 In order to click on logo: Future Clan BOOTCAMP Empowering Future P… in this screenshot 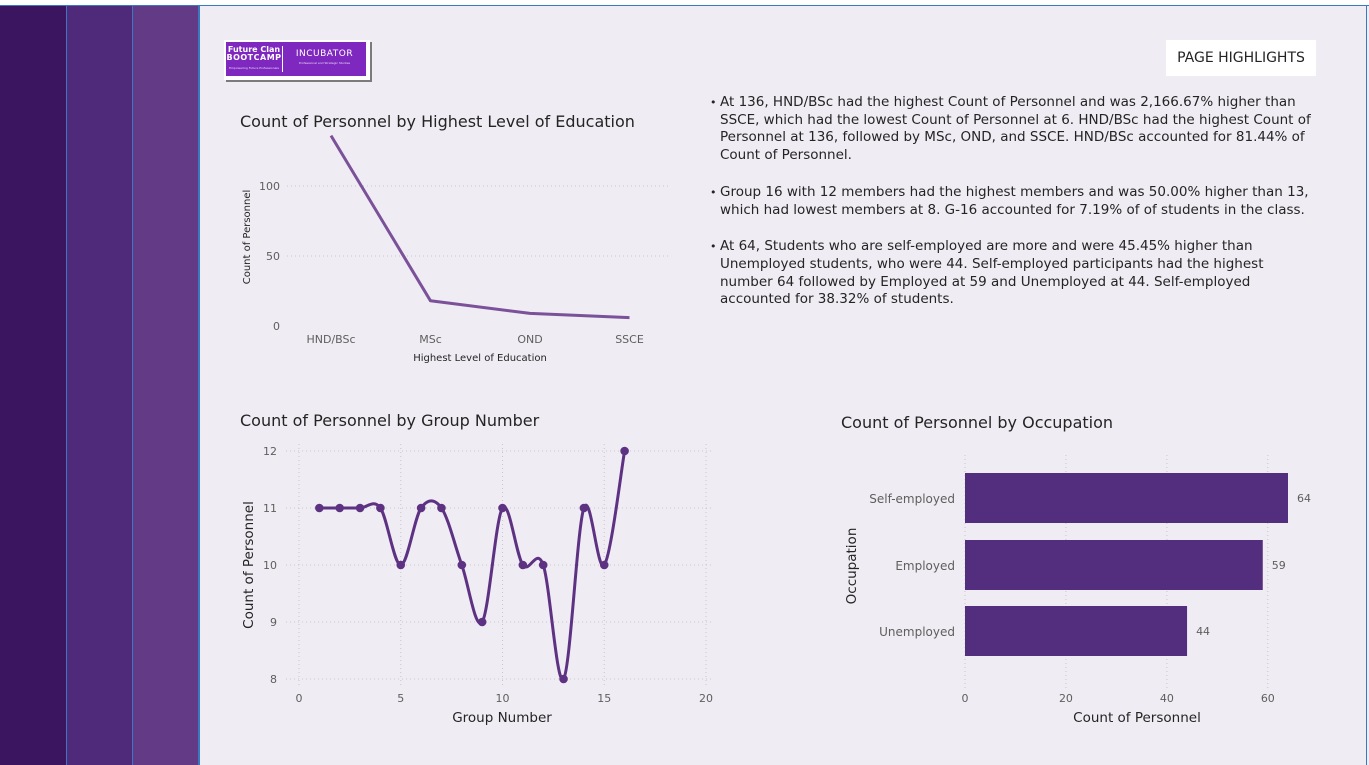, I will do `click(297, 60)`.